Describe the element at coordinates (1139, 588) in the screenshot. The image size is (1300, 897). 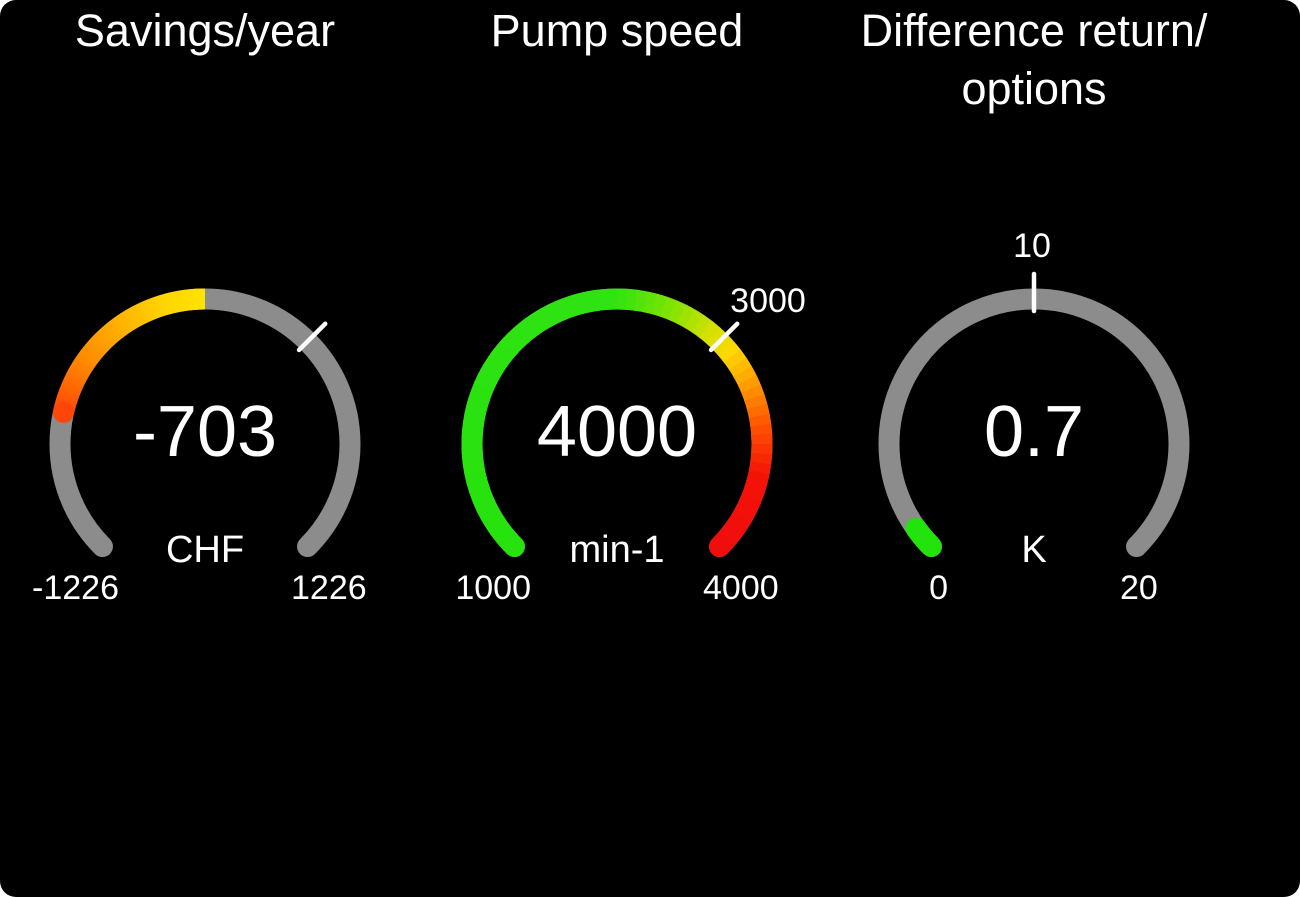
I see `gauge-max-label: 20` at that location.